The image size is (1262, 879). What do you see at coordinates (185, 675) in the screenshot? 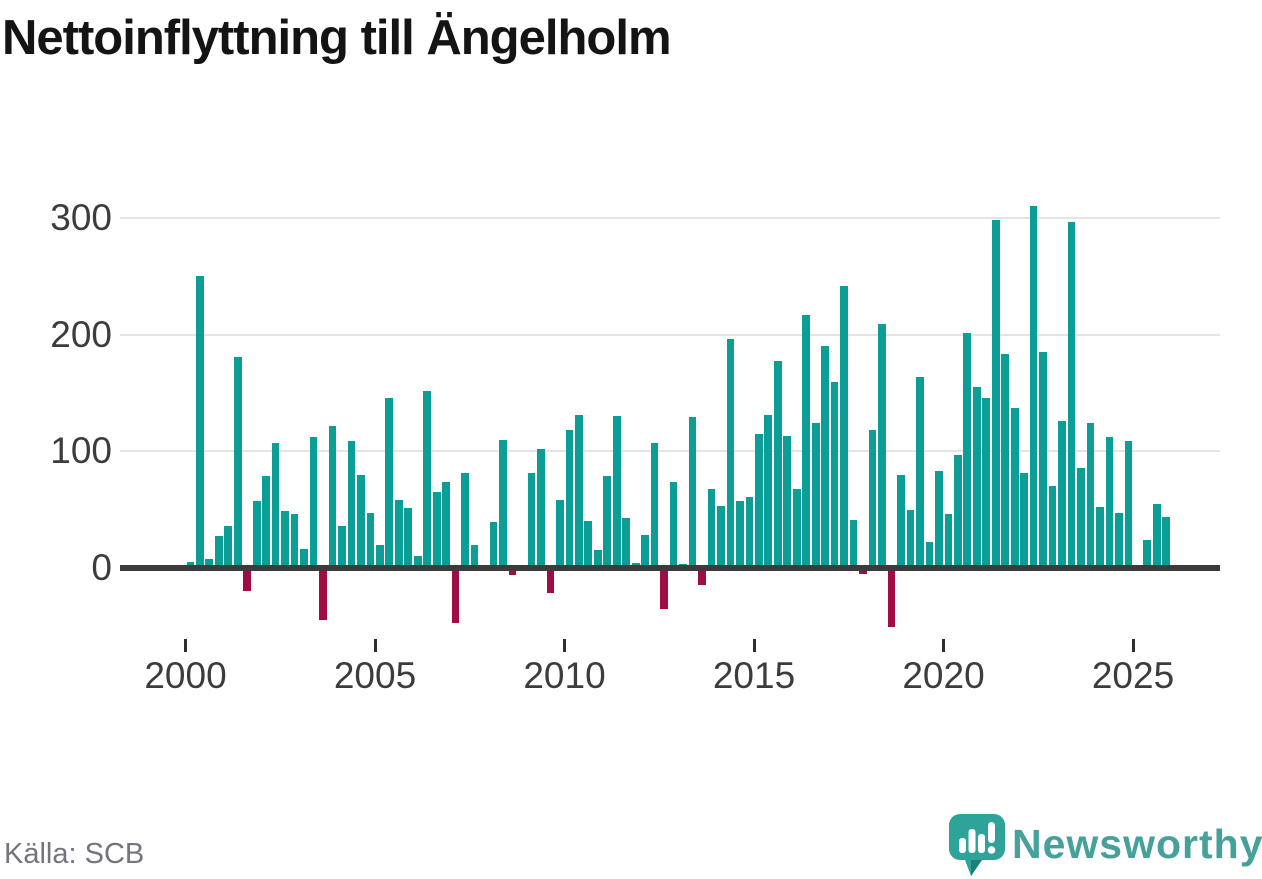
I see `x-axis-label: 2000` at bounding box center [185, 675].